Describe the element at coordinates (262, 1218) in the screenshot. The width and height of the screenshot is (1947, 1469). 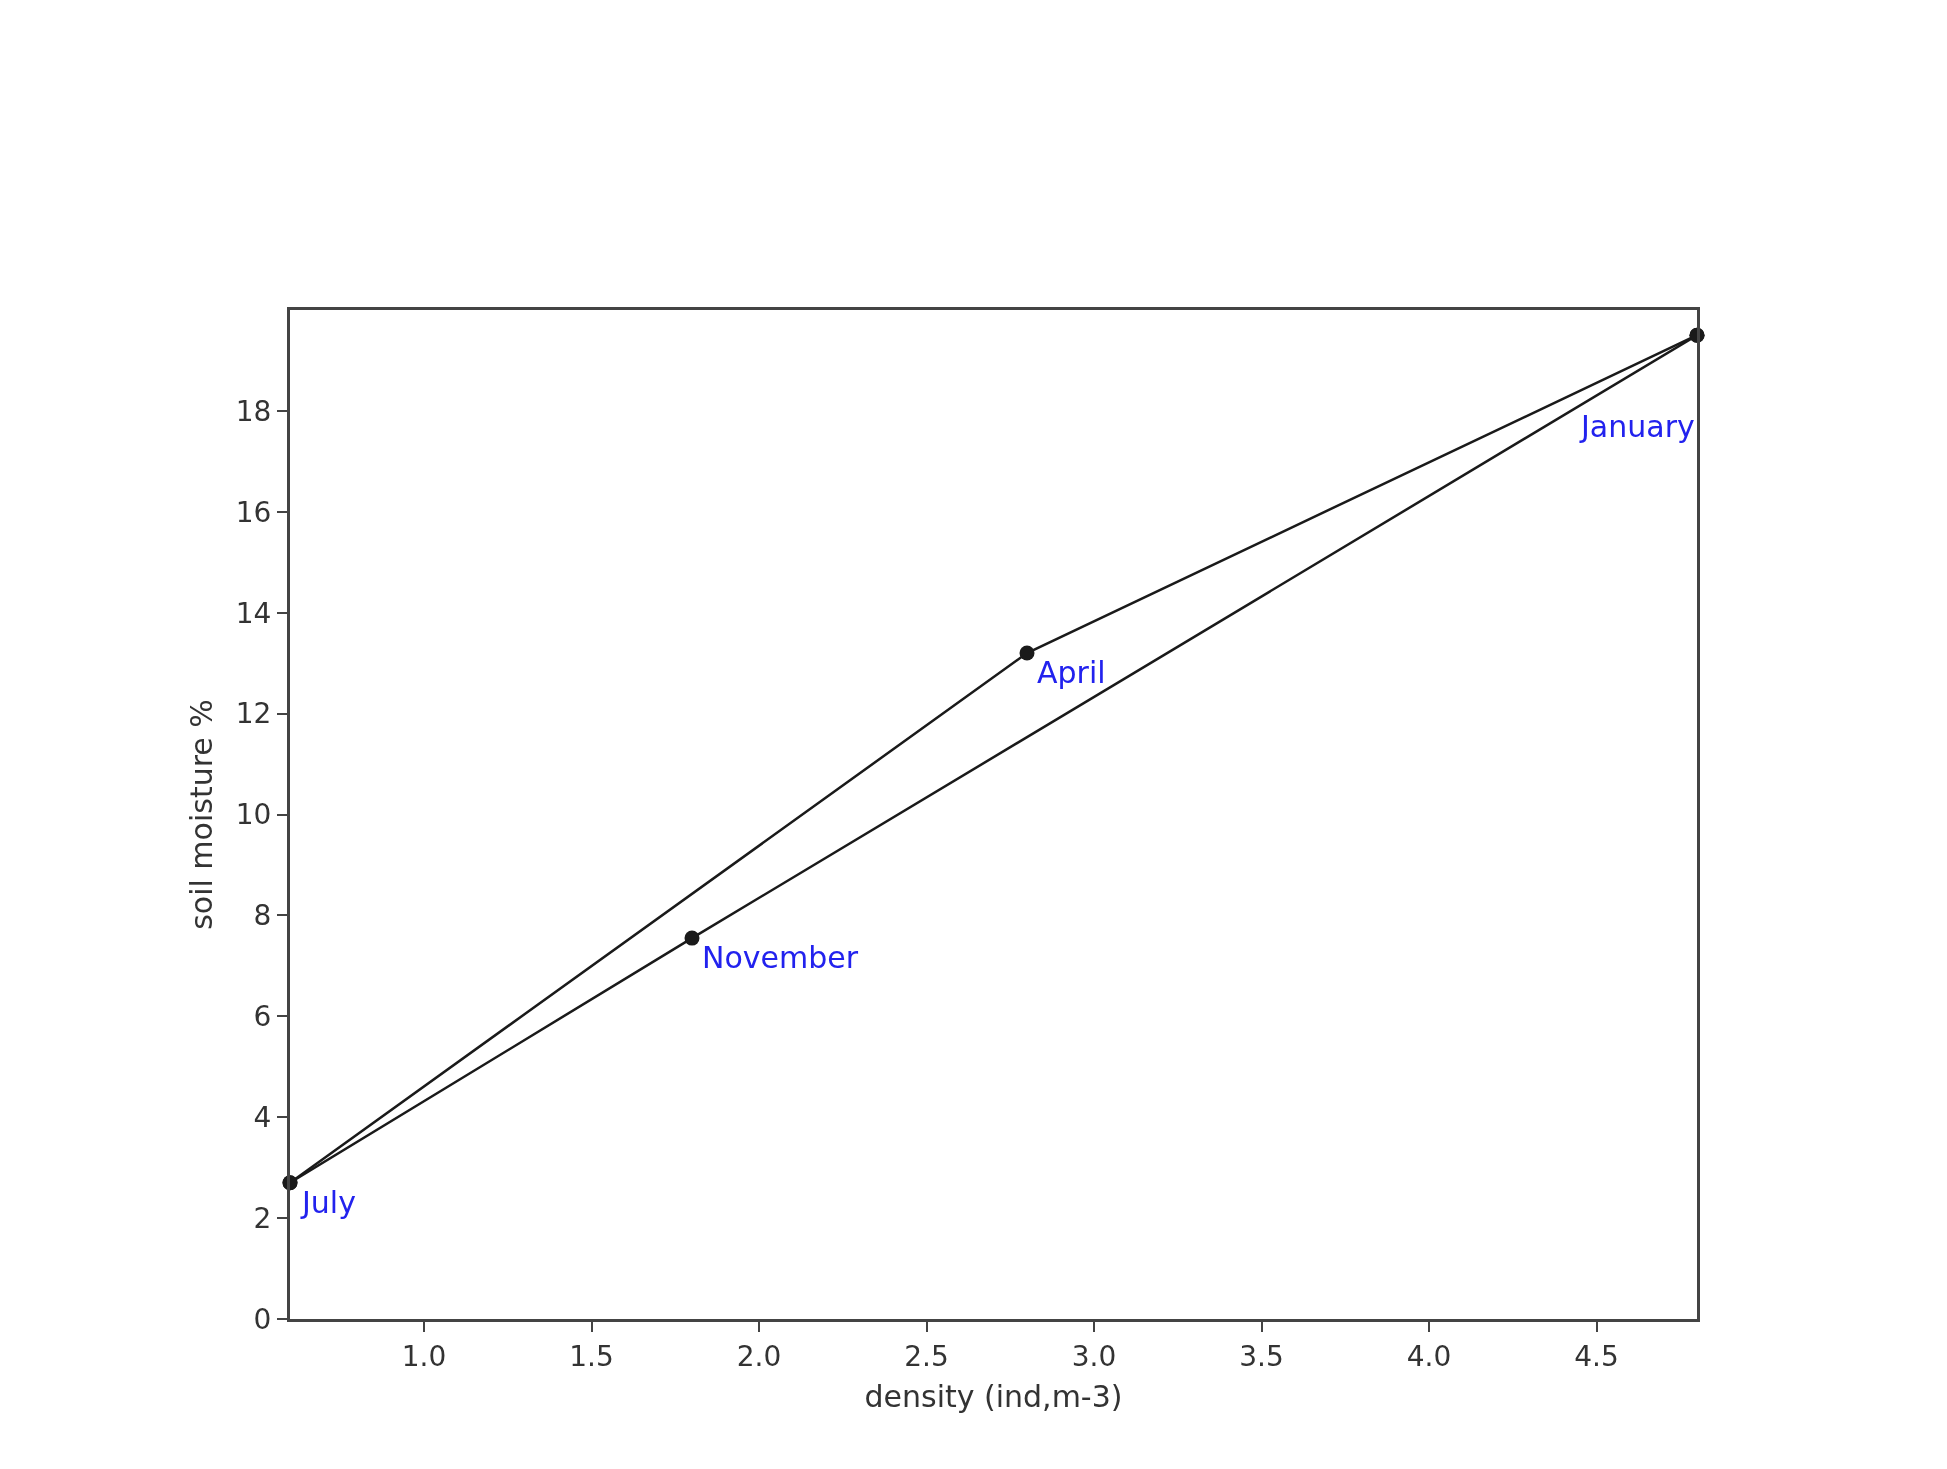
I see `y-tick-label: 2` at that location.